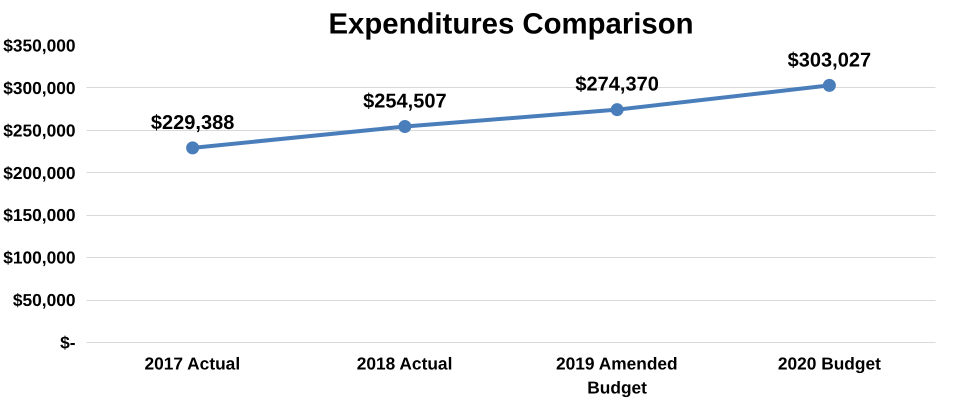  What do you see at coordinates (404, 364) in the screenshot?
I see `x-tick-label: 2018 Actual` at bounding box center [404, 364].